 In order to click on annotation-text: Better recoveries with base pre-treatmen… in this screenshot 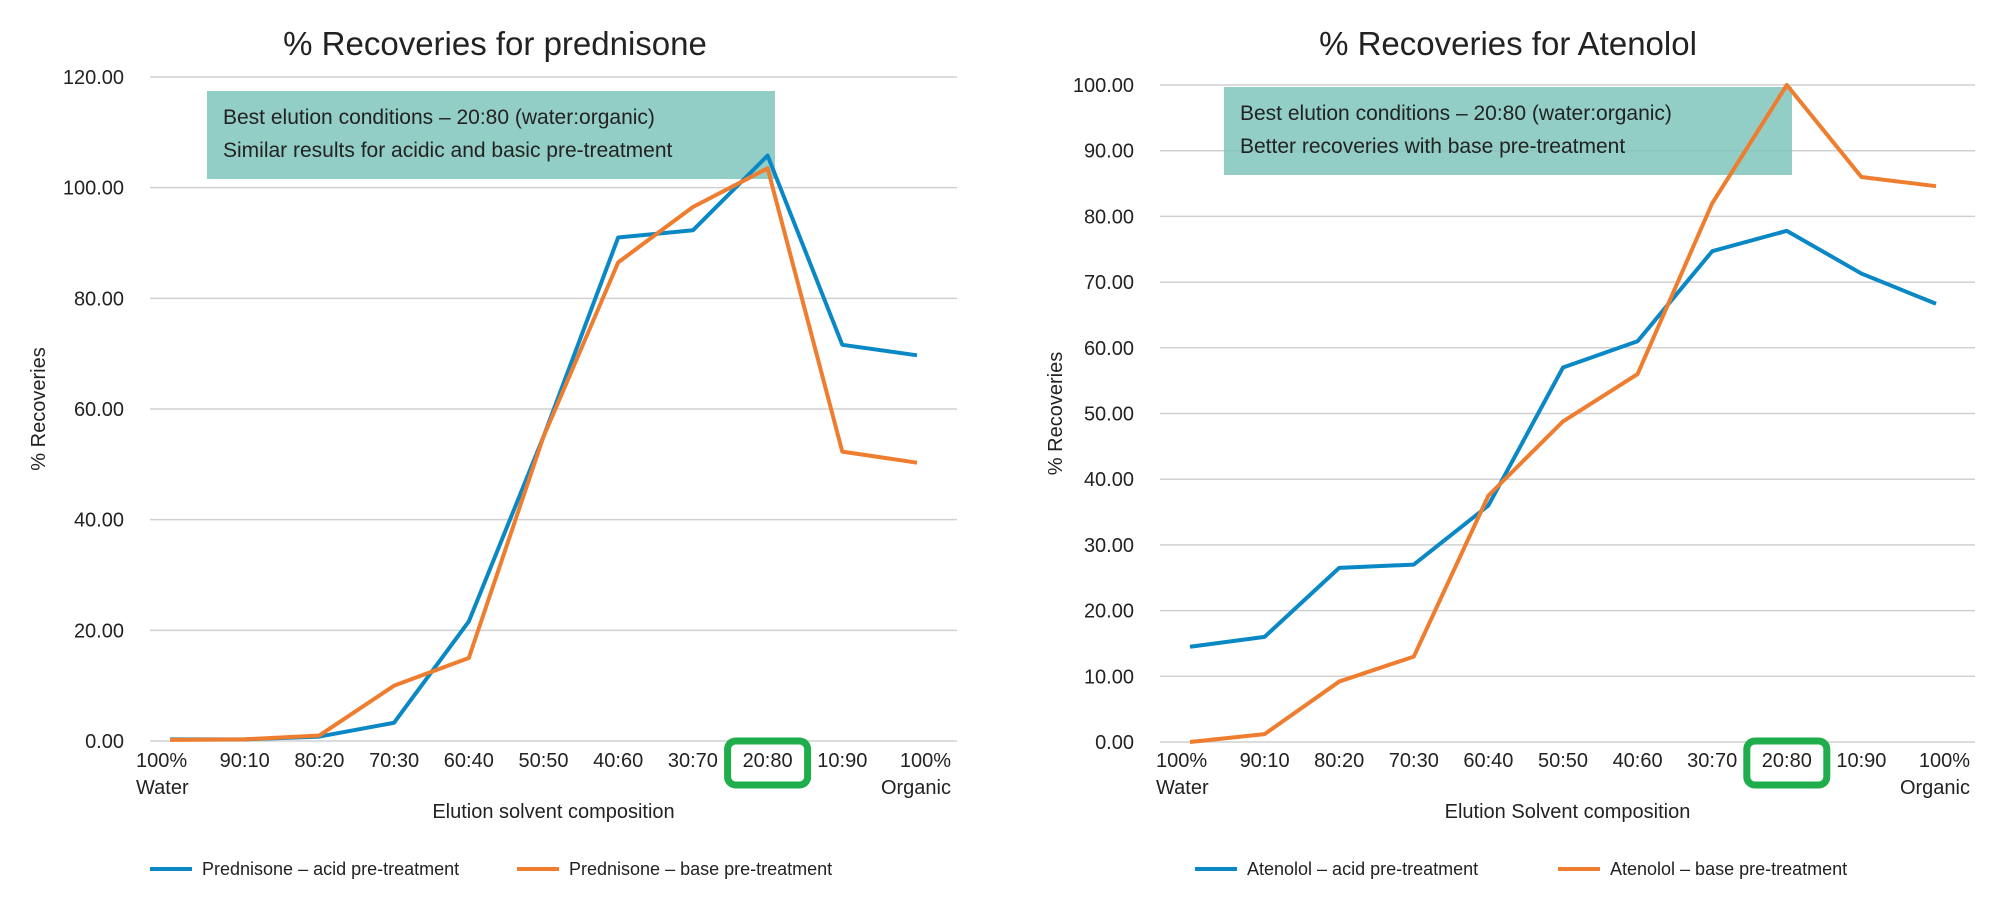, I will do `click(1432, 146)`.